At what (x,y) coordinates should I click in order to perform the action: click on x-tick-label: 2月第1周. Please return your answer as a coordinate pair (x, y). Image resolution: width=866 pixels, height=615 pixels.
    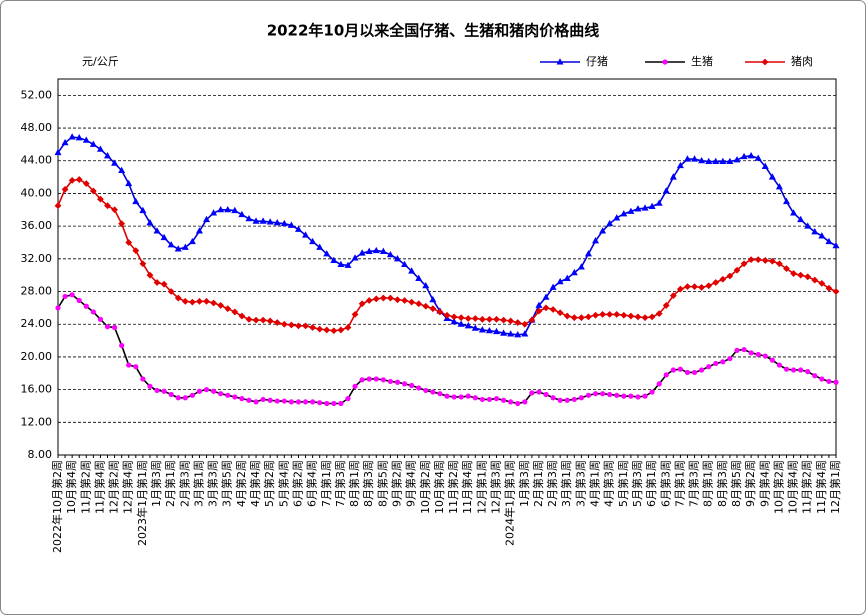
    Looking at the image, I should click on (170, 483).